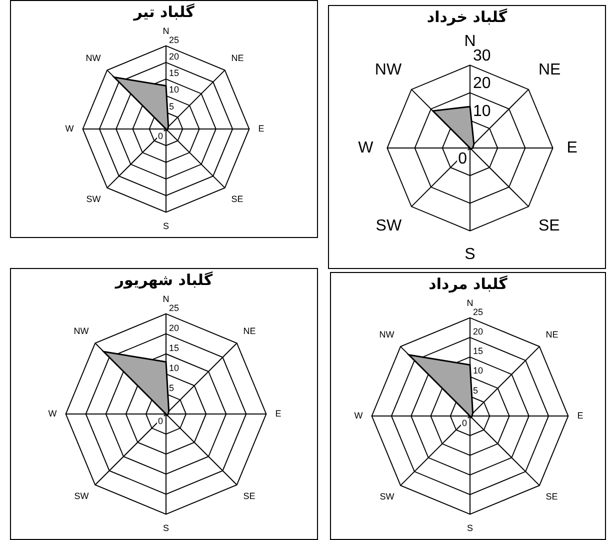 This screenshot has height=540, width=608. What do you see at coordinates (164, 12) in the screenshot?
I see `chart-title: گلباد تیر` at bounding box center [164, 12].